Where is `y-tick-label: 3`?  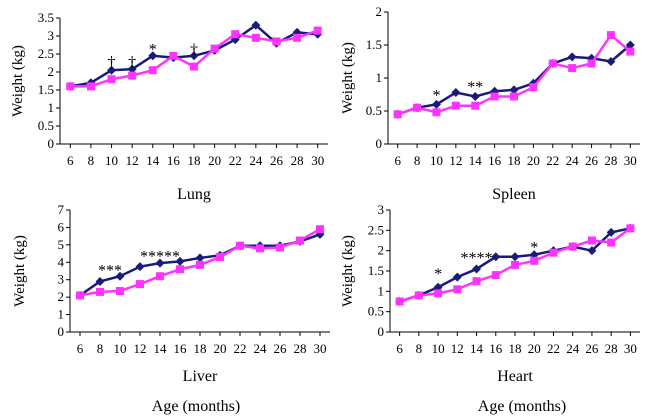
y-tick-label: 3 is located at coordinates (51, 35).